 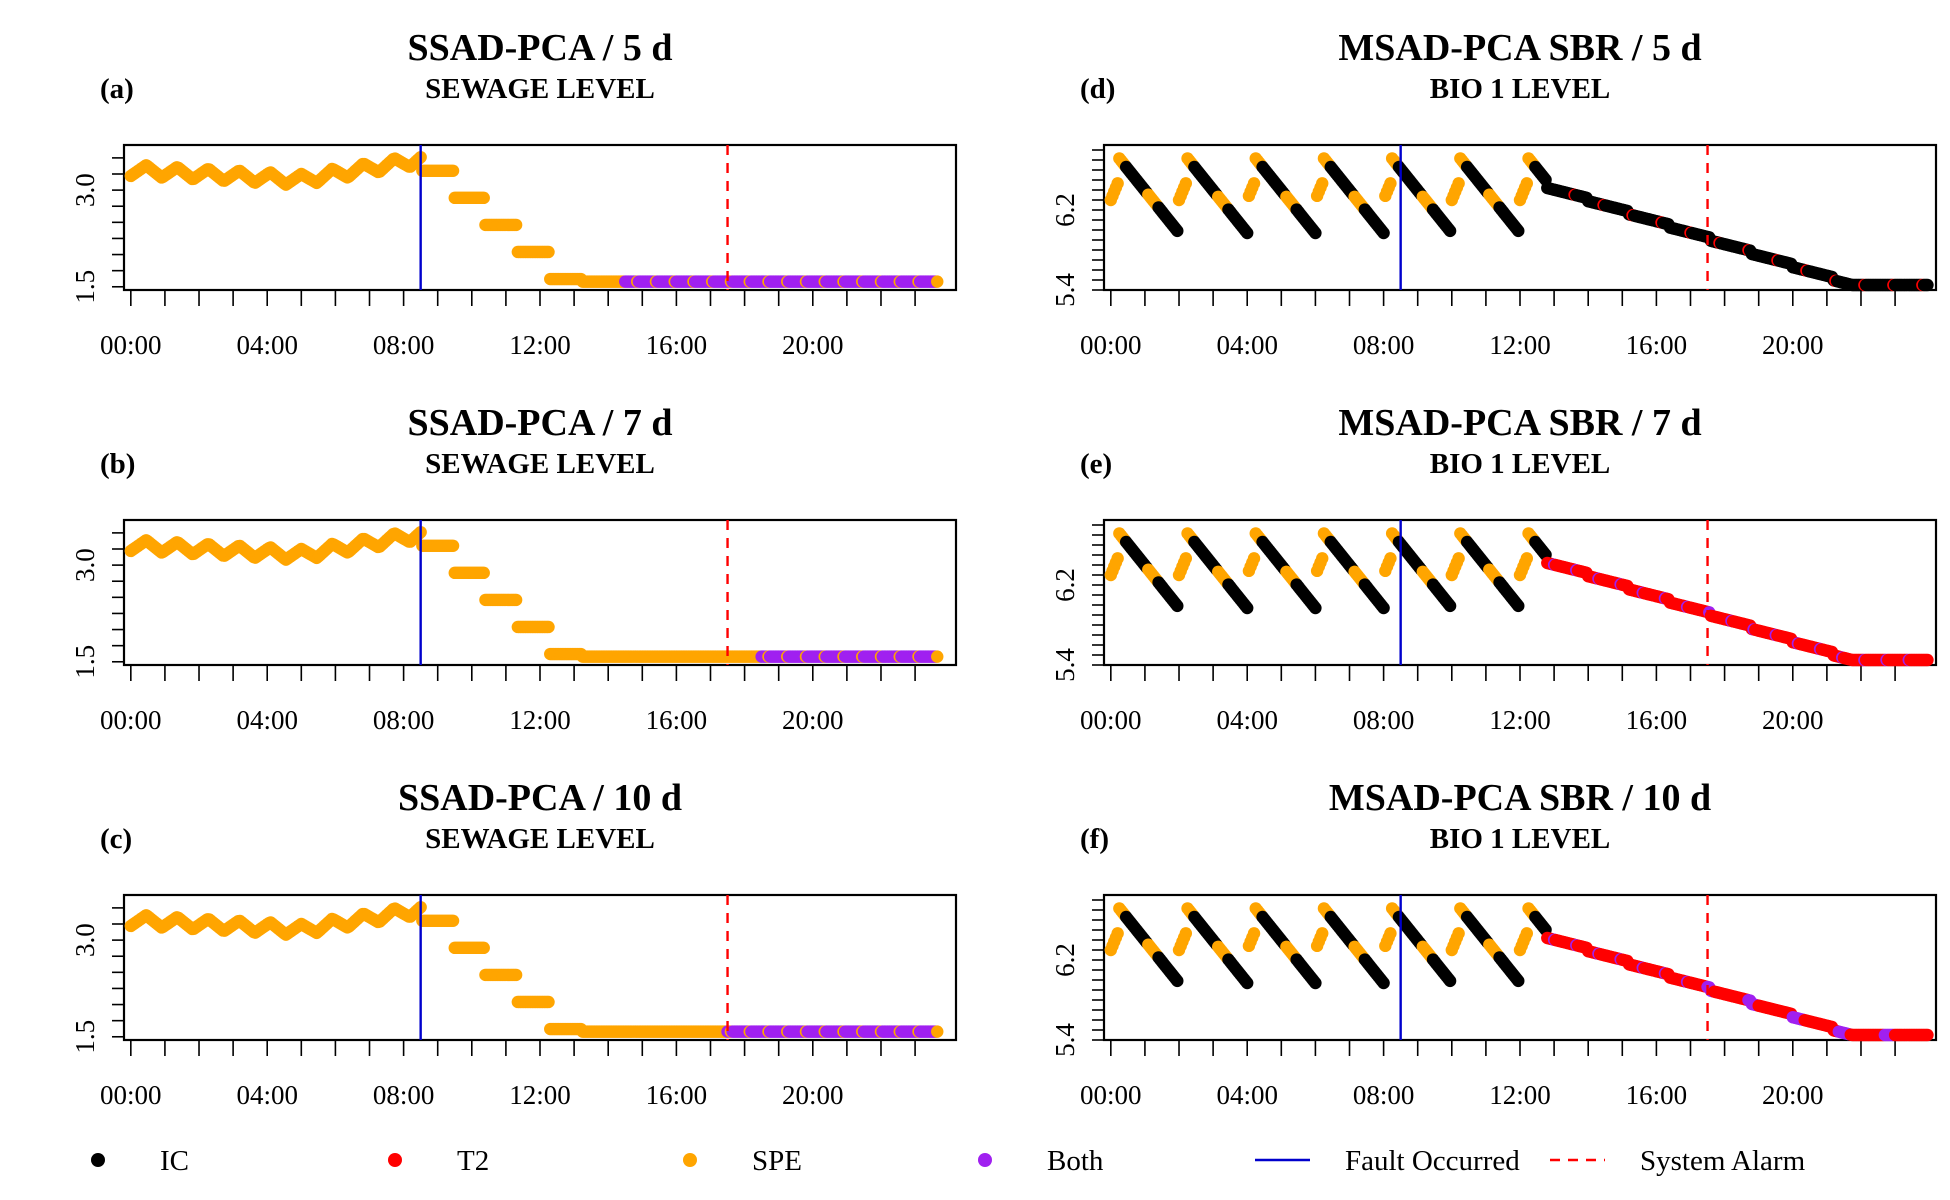 I want to click on legend-item-spe: SPE, so click(x=742, y=1161).